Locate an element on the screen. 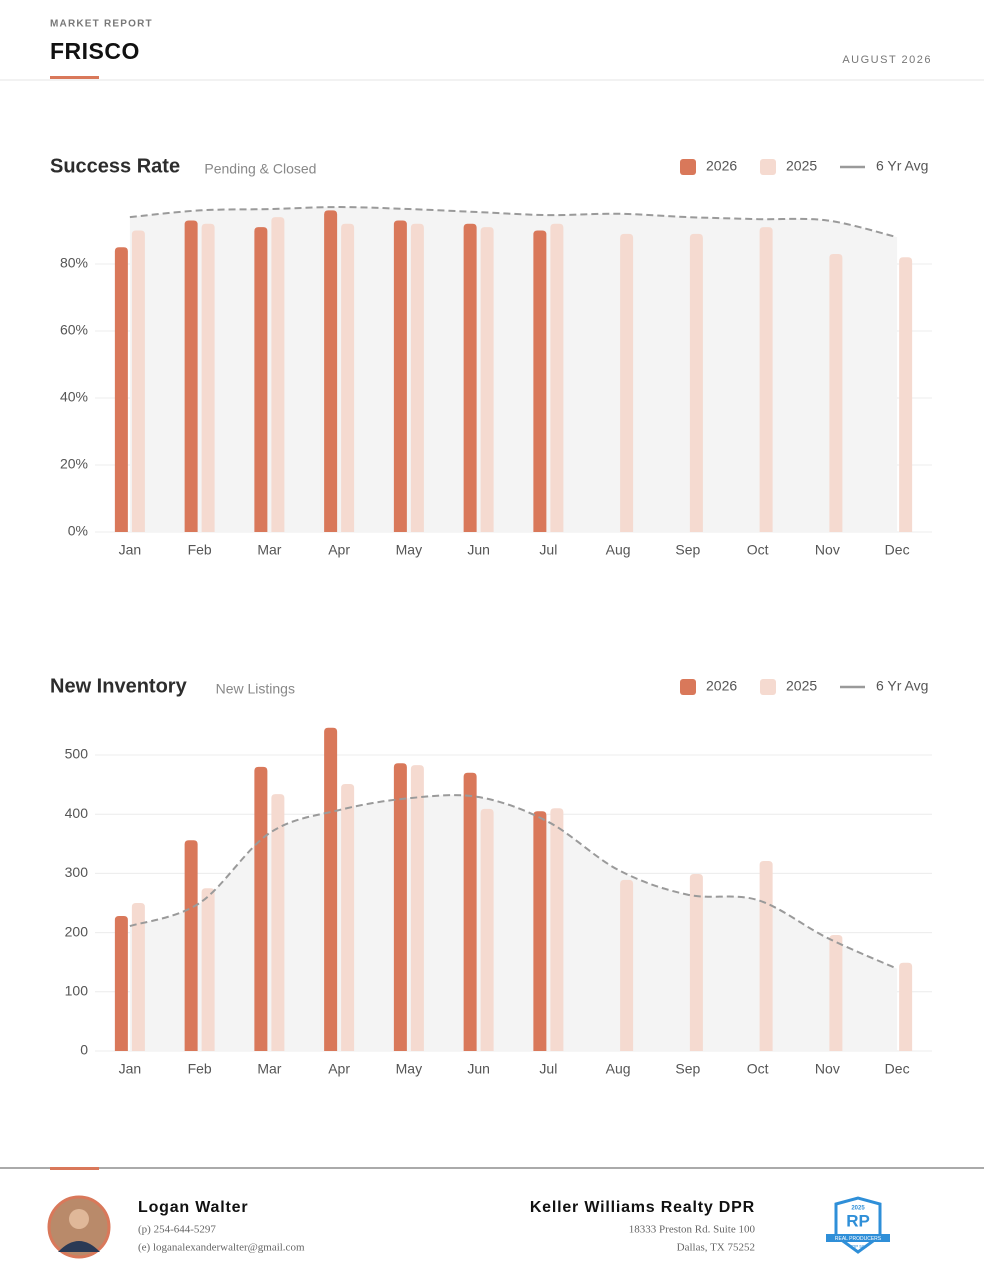 The image size is (984, 1284). y-tick-label: 100 is located at coordinates (77, 991).